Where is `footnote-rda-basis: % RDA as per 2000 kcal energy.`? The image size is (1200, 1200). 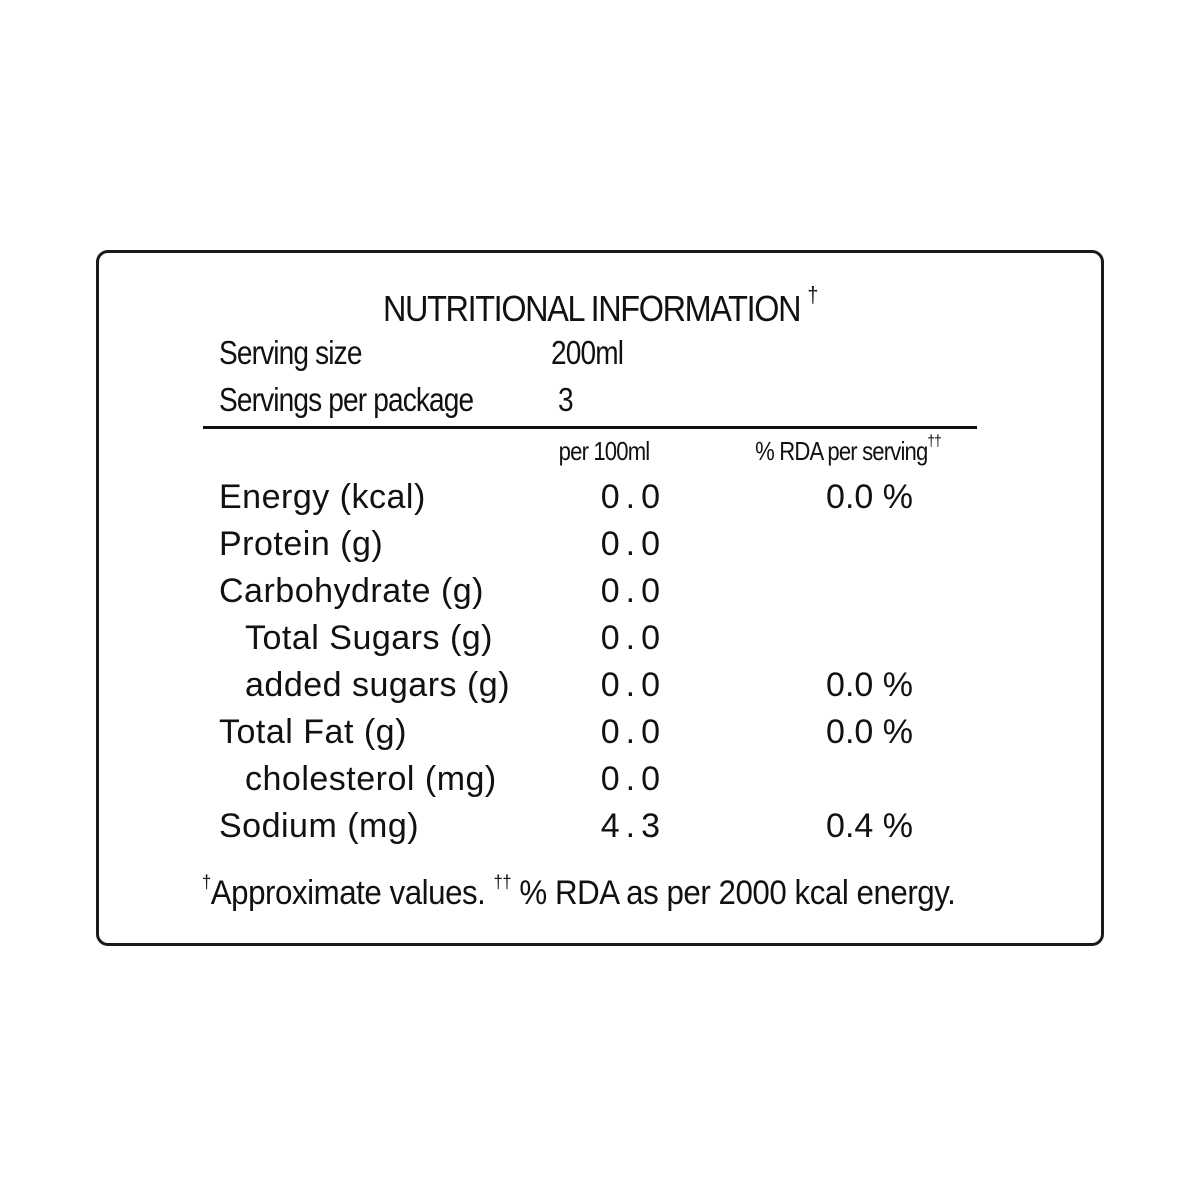 footnote-rda-basis: % RDA as per 2000 kcal energy. is located at coordinates (733, 893).